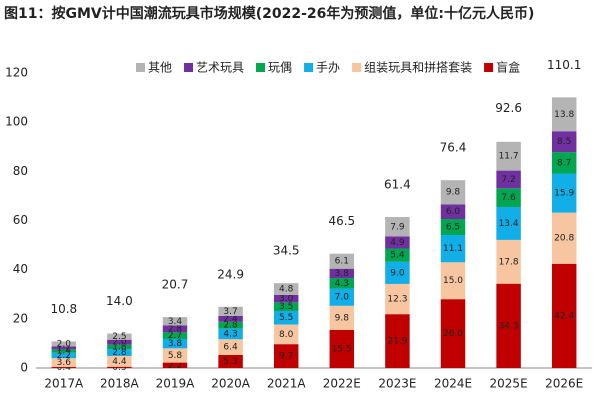 Image resolution: width=600 pixels, height=404 pixels. What do you see at coordinates (231, 384) in the screenshot?
I see `x-tick-label: 2020A` at bounding box center [231, 384].